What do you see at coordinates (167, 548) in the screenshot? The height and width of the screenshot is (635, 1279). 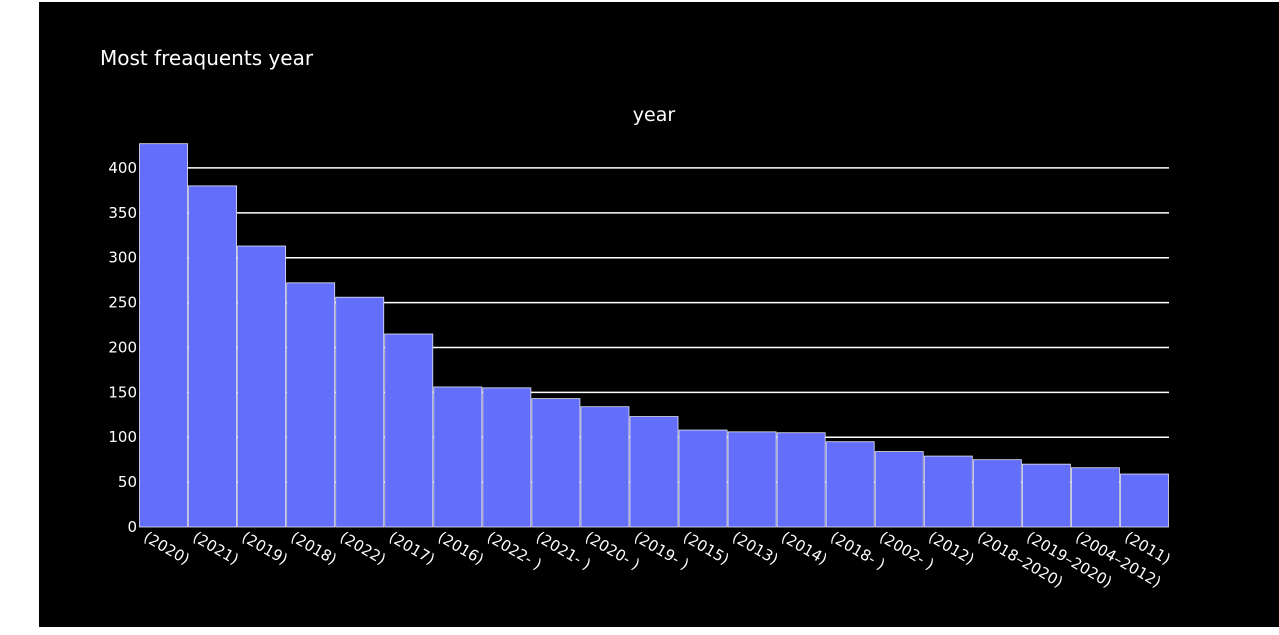 I see `x-category-label: (2020)` at bounding box center [167, 548].